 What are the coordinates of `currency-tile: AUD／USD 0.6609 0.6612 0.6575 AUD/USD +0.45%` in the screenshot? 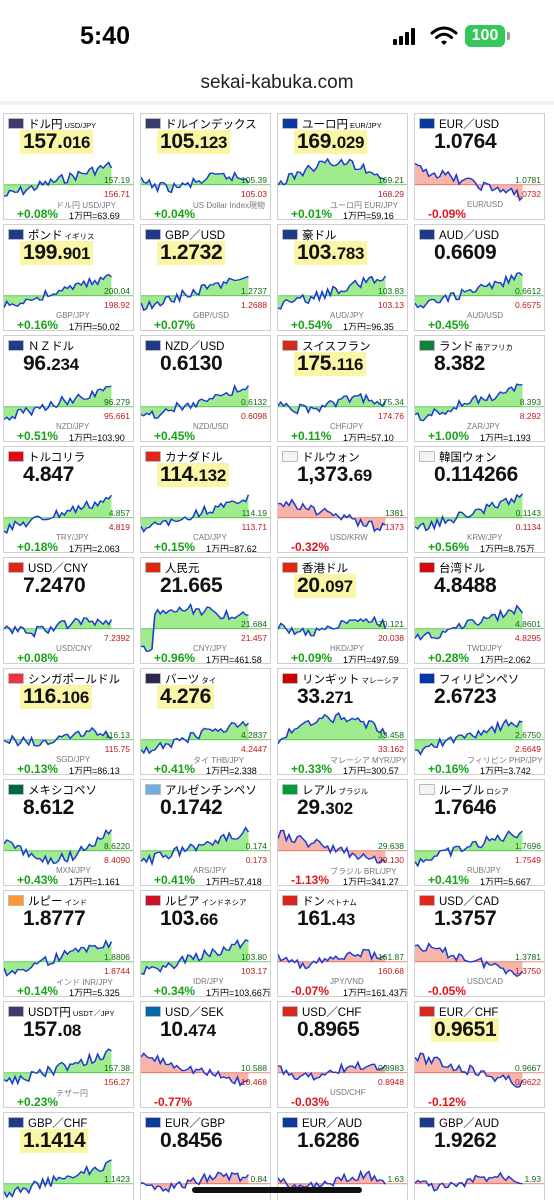 It's located at (479, 277).